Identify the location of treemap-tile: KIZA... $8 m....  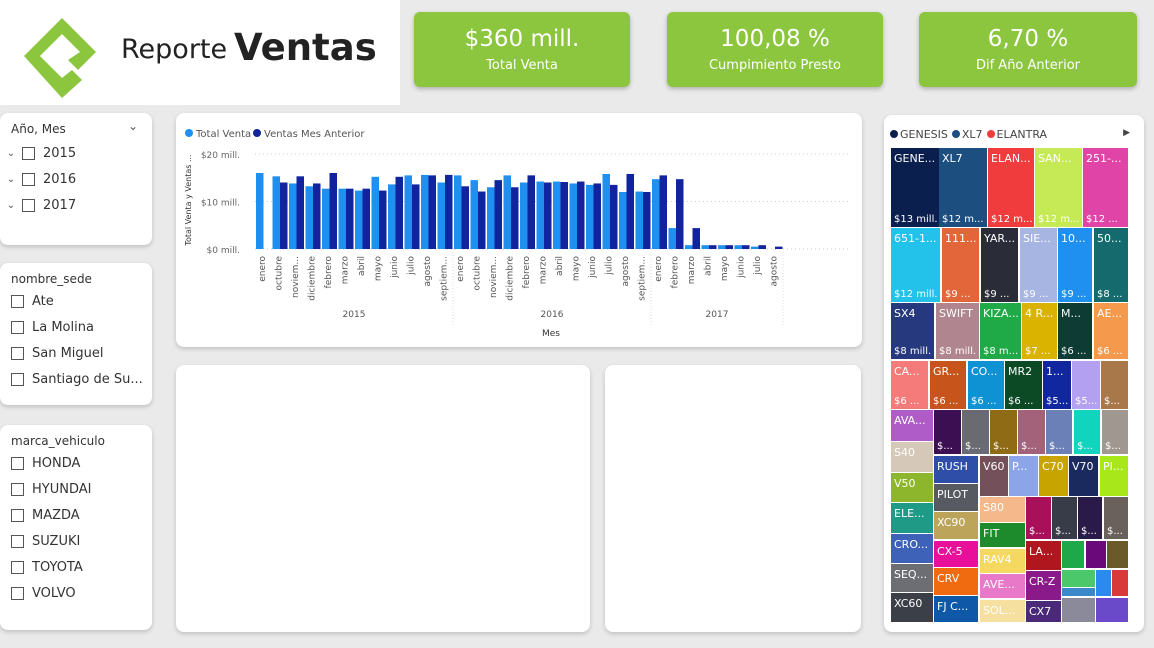
(1000, 331).